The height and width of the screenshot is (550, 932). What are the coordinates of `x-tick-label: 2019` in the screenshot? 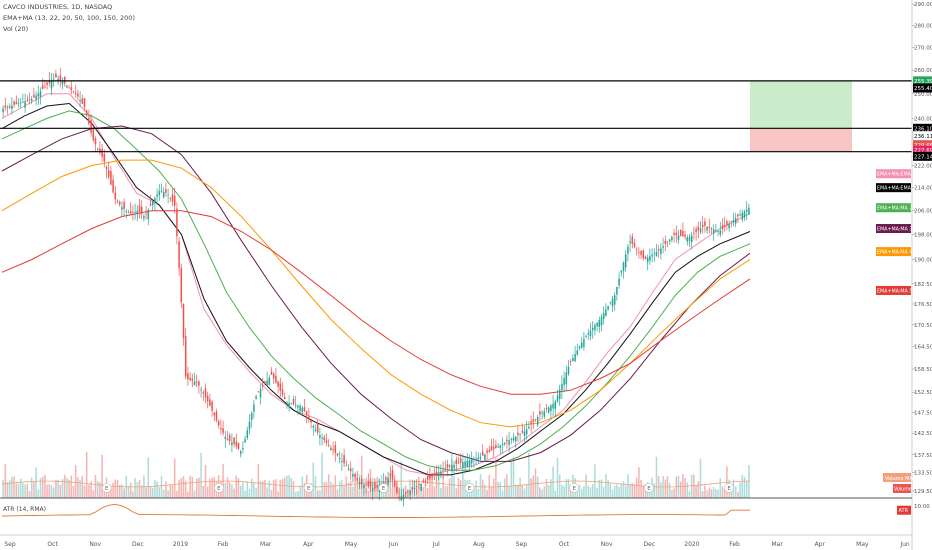 It's located at (180, 544).